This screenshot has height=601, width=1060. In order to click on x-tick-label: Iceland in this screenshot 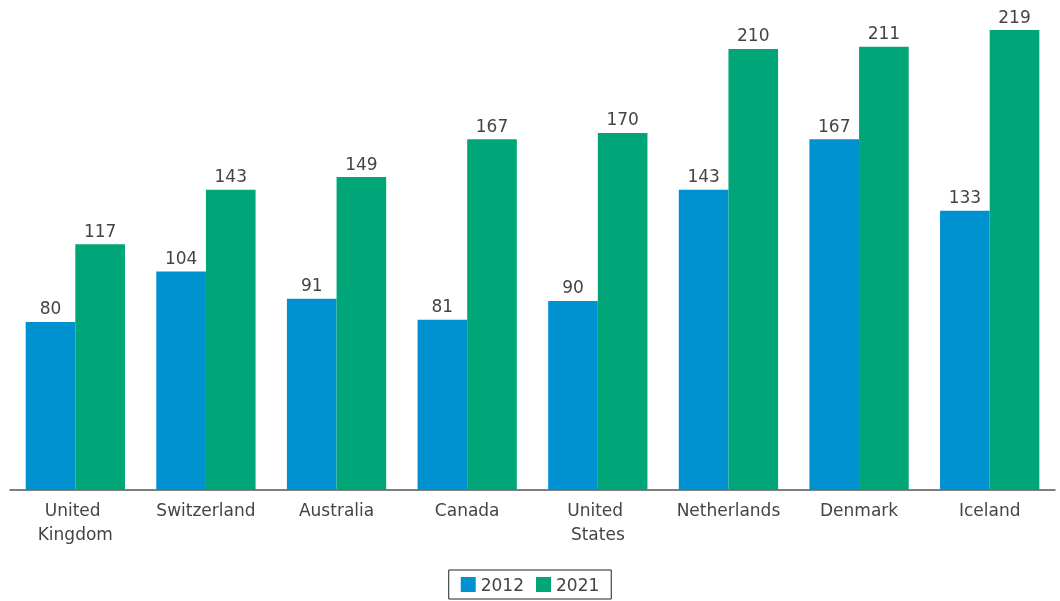, I will do `click(989, 510)`.